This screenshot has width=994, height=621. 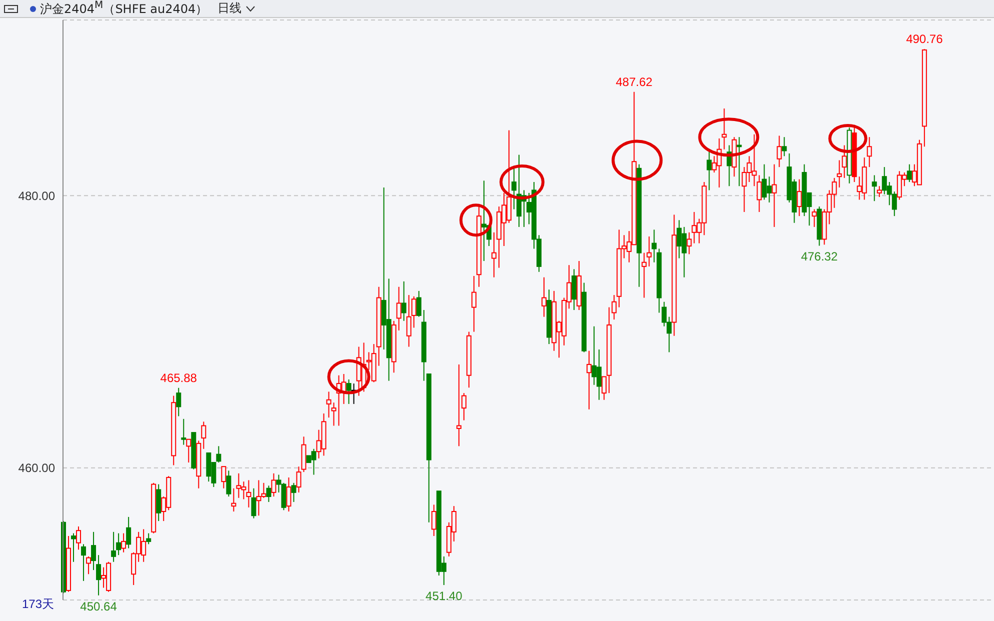 I want to click on annotation: 451.40, so click(x=444, y=596).